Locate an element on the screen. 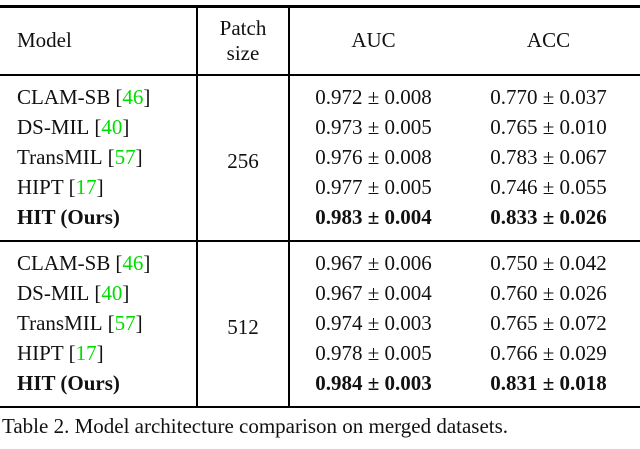 The width and height of the screenshot is (640, 449). acc-value: 0.831 ± 0.018 is located at coordinates (548, 382).